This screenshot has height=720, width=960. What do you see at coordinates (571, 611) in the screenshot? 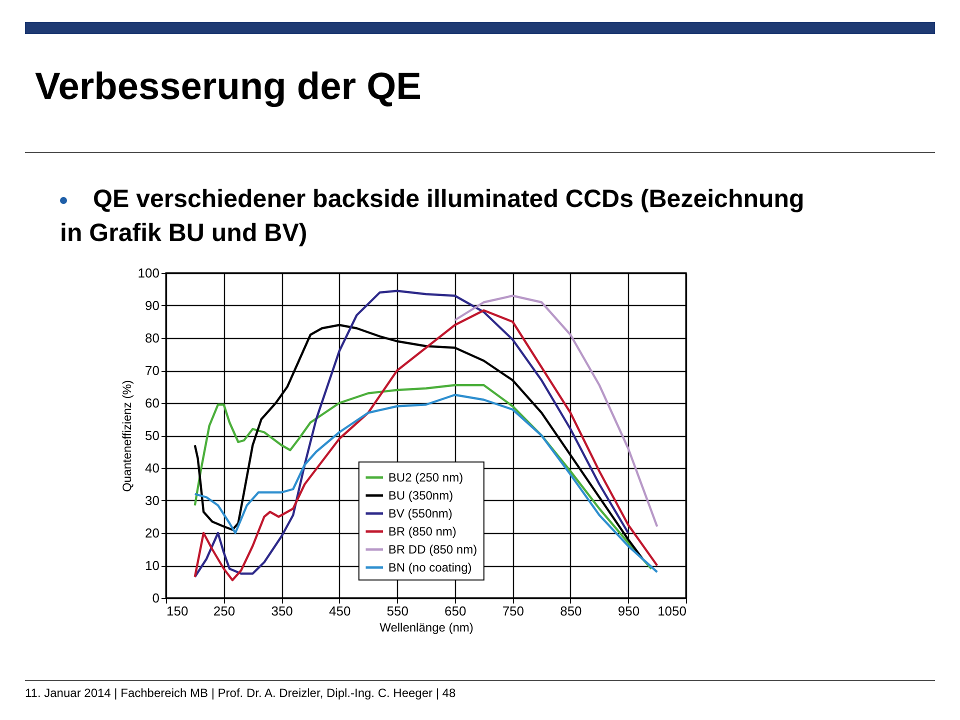
I see `x-tick-label: 850` at bounding box center [571, 611].